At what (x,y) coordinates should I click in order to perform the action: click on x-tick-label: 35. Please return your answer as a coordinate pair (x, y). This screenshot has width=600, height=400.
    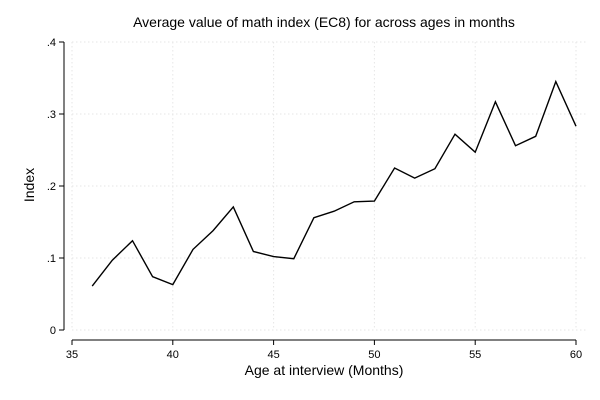
    Looking at the image, I should click on (72, 355).